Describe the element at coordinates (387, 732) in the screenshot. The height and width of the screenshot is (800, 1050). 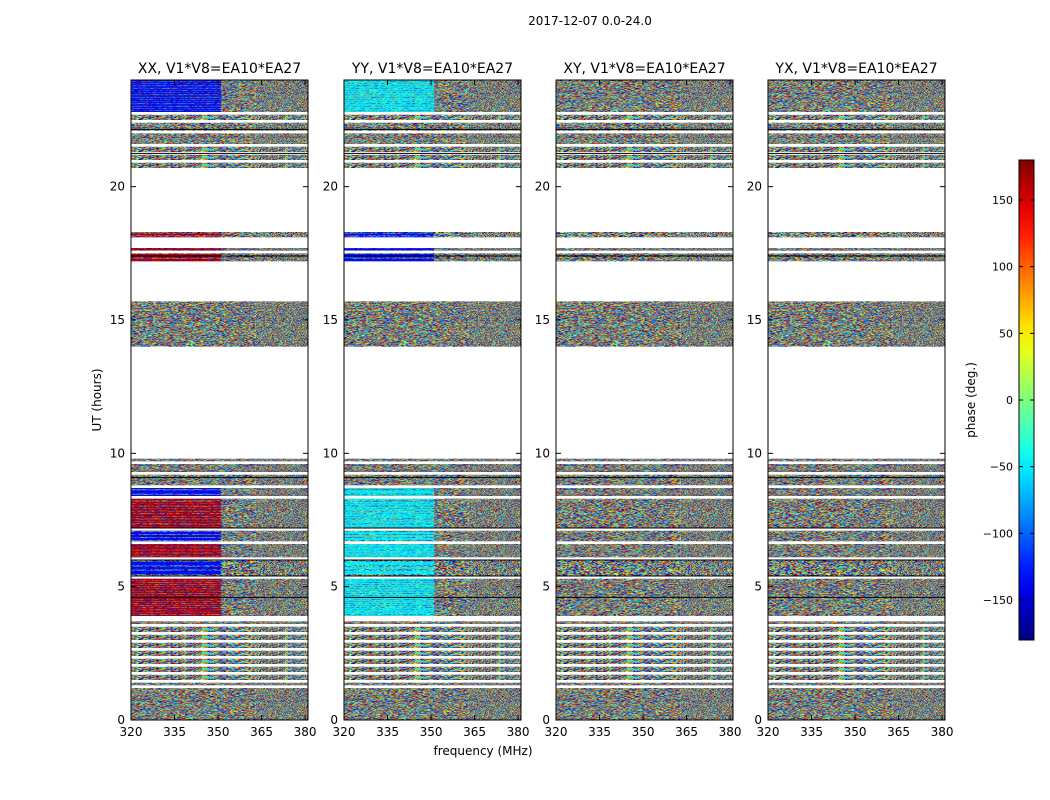
I see `x-tick-label: 335` at that location.